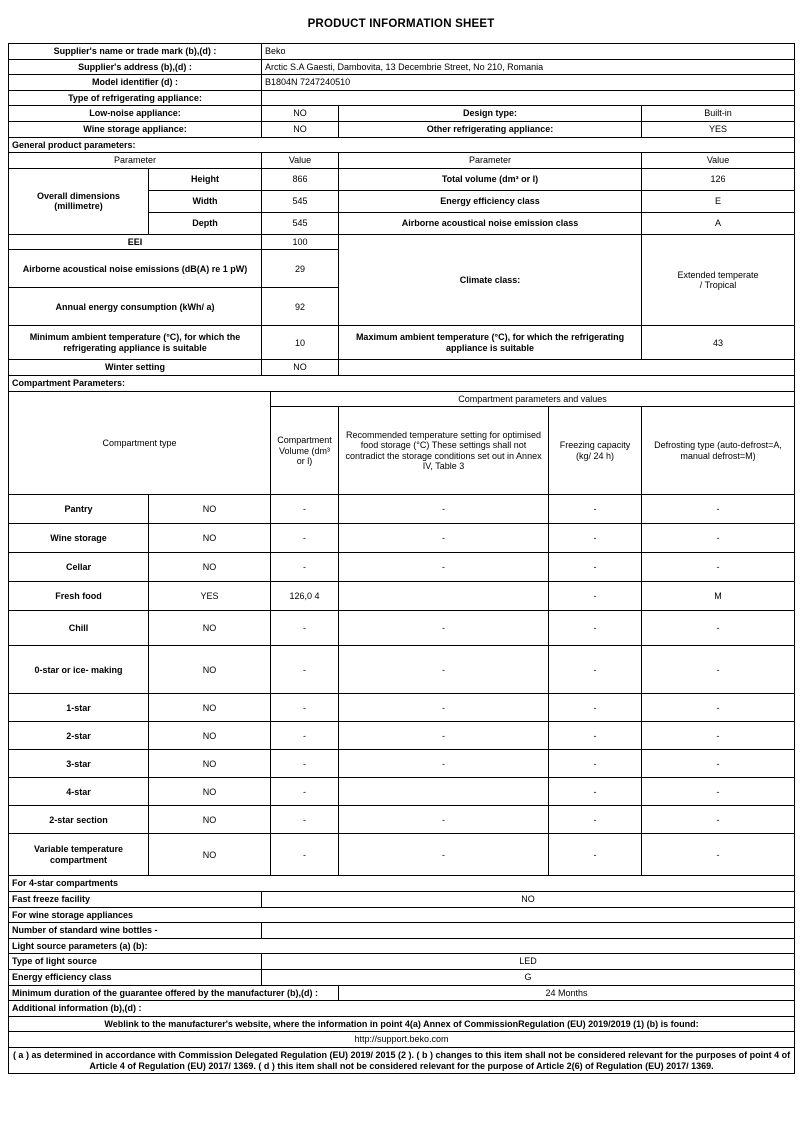  I want to click on table-row: Chill NO - - - -, so click(402, 628).